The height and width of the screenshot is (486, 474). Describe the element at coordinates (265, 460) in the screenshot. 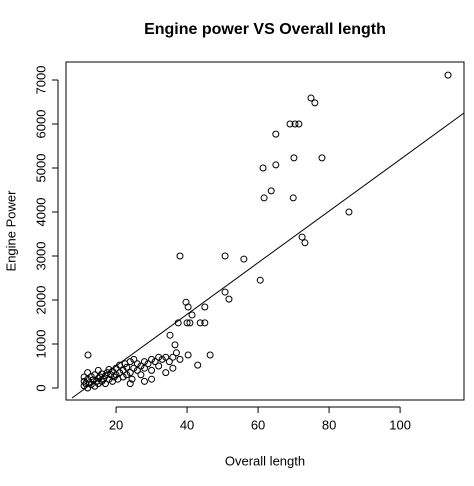

I see `x-axis-label: Overall length` at that location.